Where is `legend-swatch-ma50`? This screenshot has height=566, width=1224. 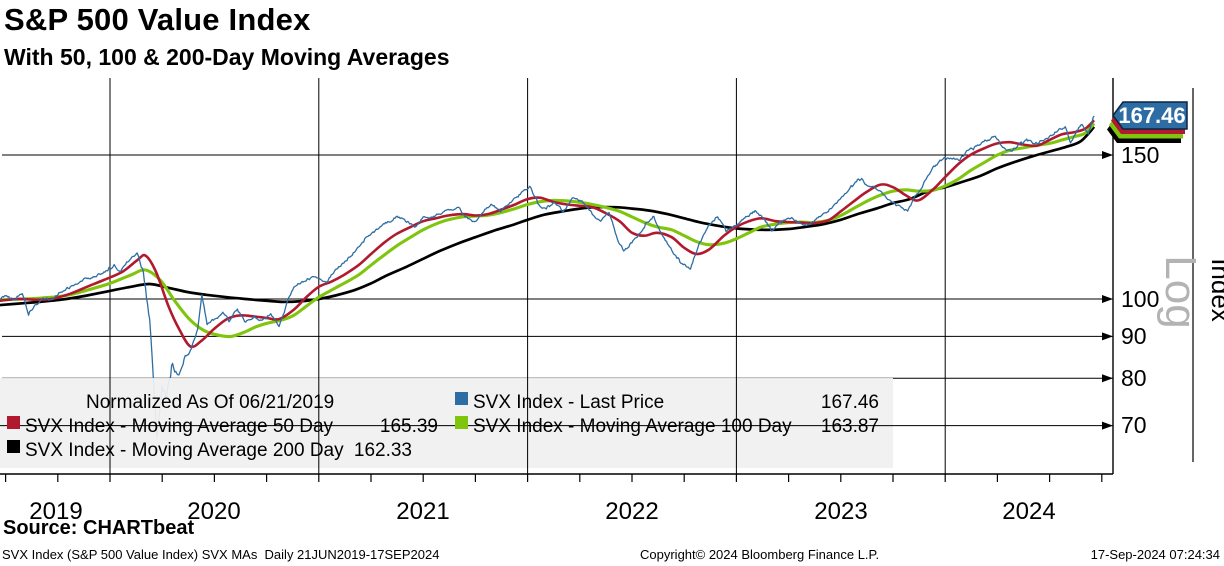 legend-swatch-ma50 is located at coordinates (13, 422).